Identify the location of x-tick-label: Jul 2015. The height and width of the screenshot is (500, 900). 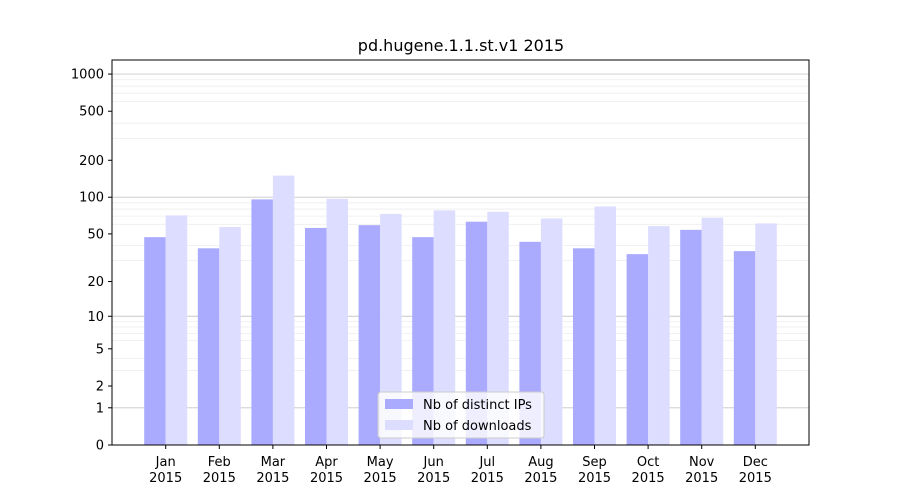
(487, 470).